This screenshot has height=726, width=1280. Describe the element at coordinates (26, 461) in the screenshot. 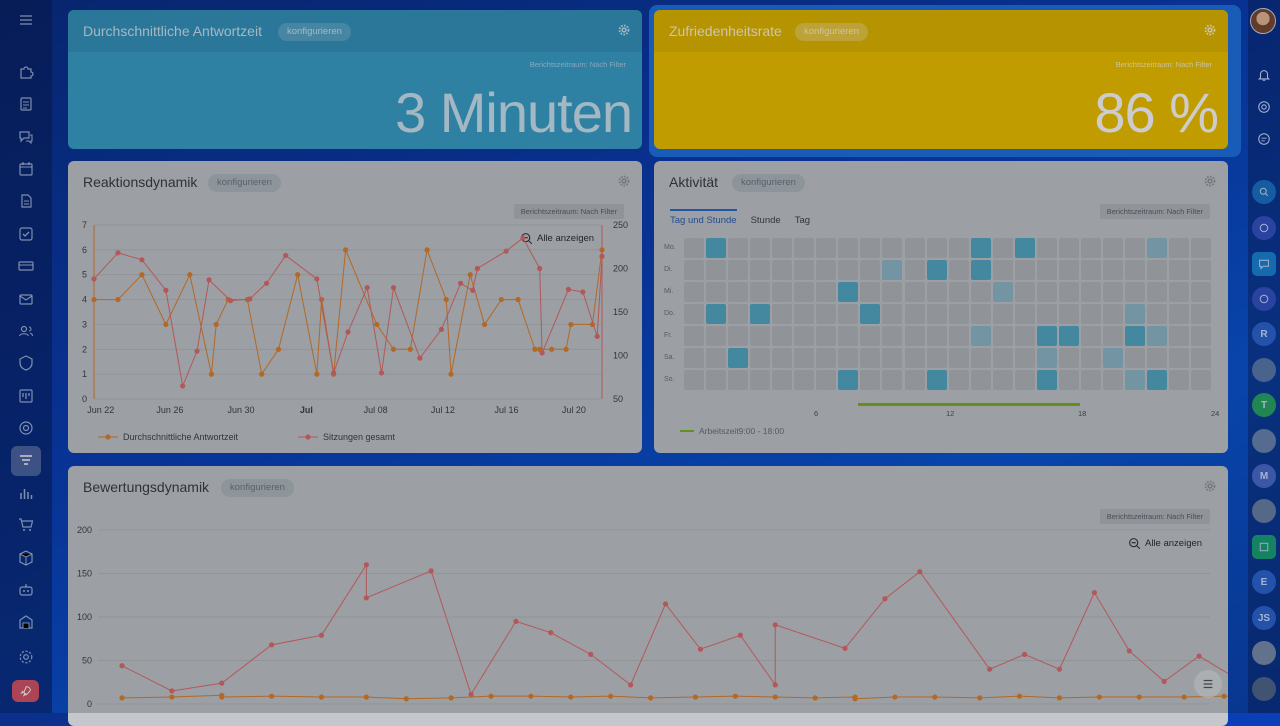

I see `funnel-icon` at that location.